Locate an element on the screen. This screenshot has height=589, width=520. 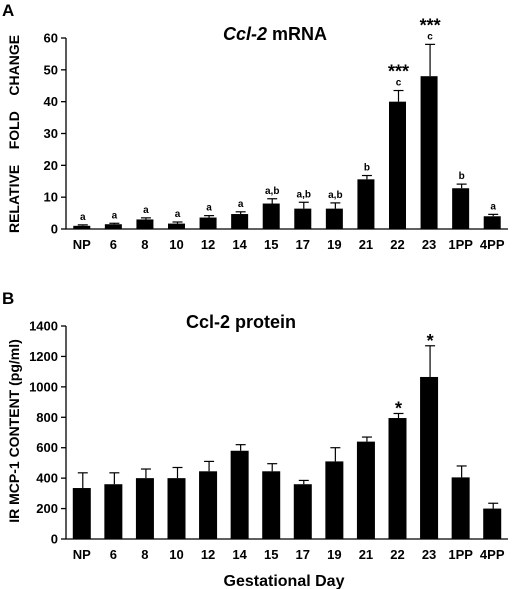
a-y-tick-label: 30 is located at coordinates (51, 133).